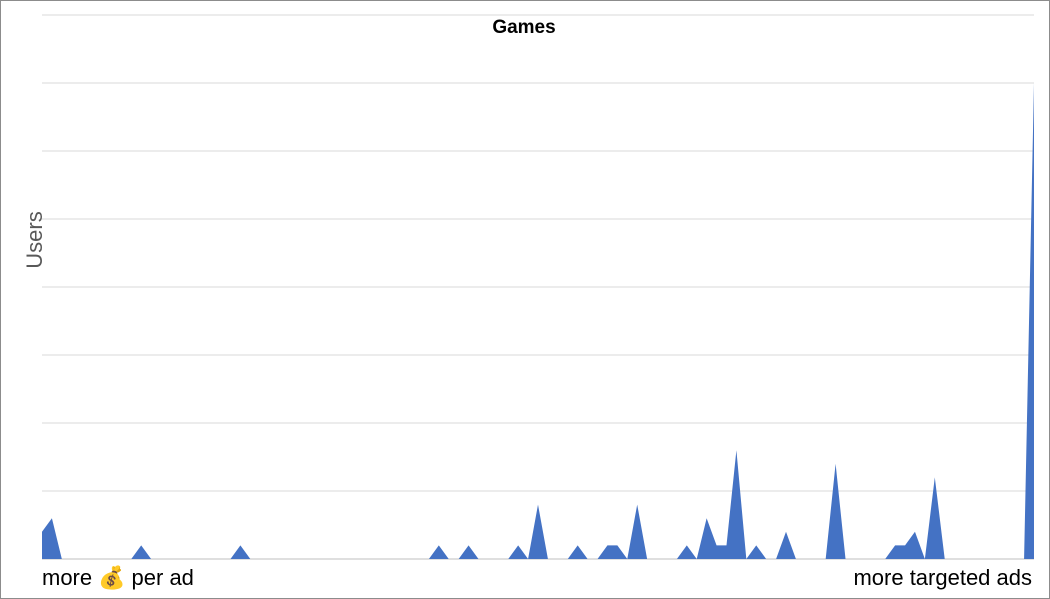 The image size is (1050, 599). I want to click on x-axis-right-label: more targeted ads, so click(942, 577).